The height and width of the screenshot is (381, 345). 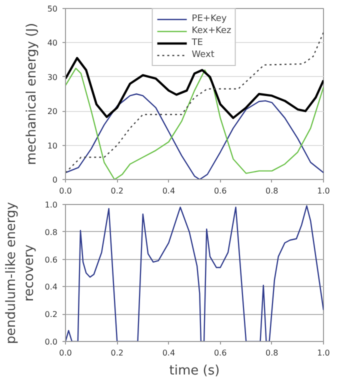 What do you see at coordinates (32, 94) in the screenshot?
I see `y-axis-title: mechanical energy (J)` at bounding box center [32, 94].